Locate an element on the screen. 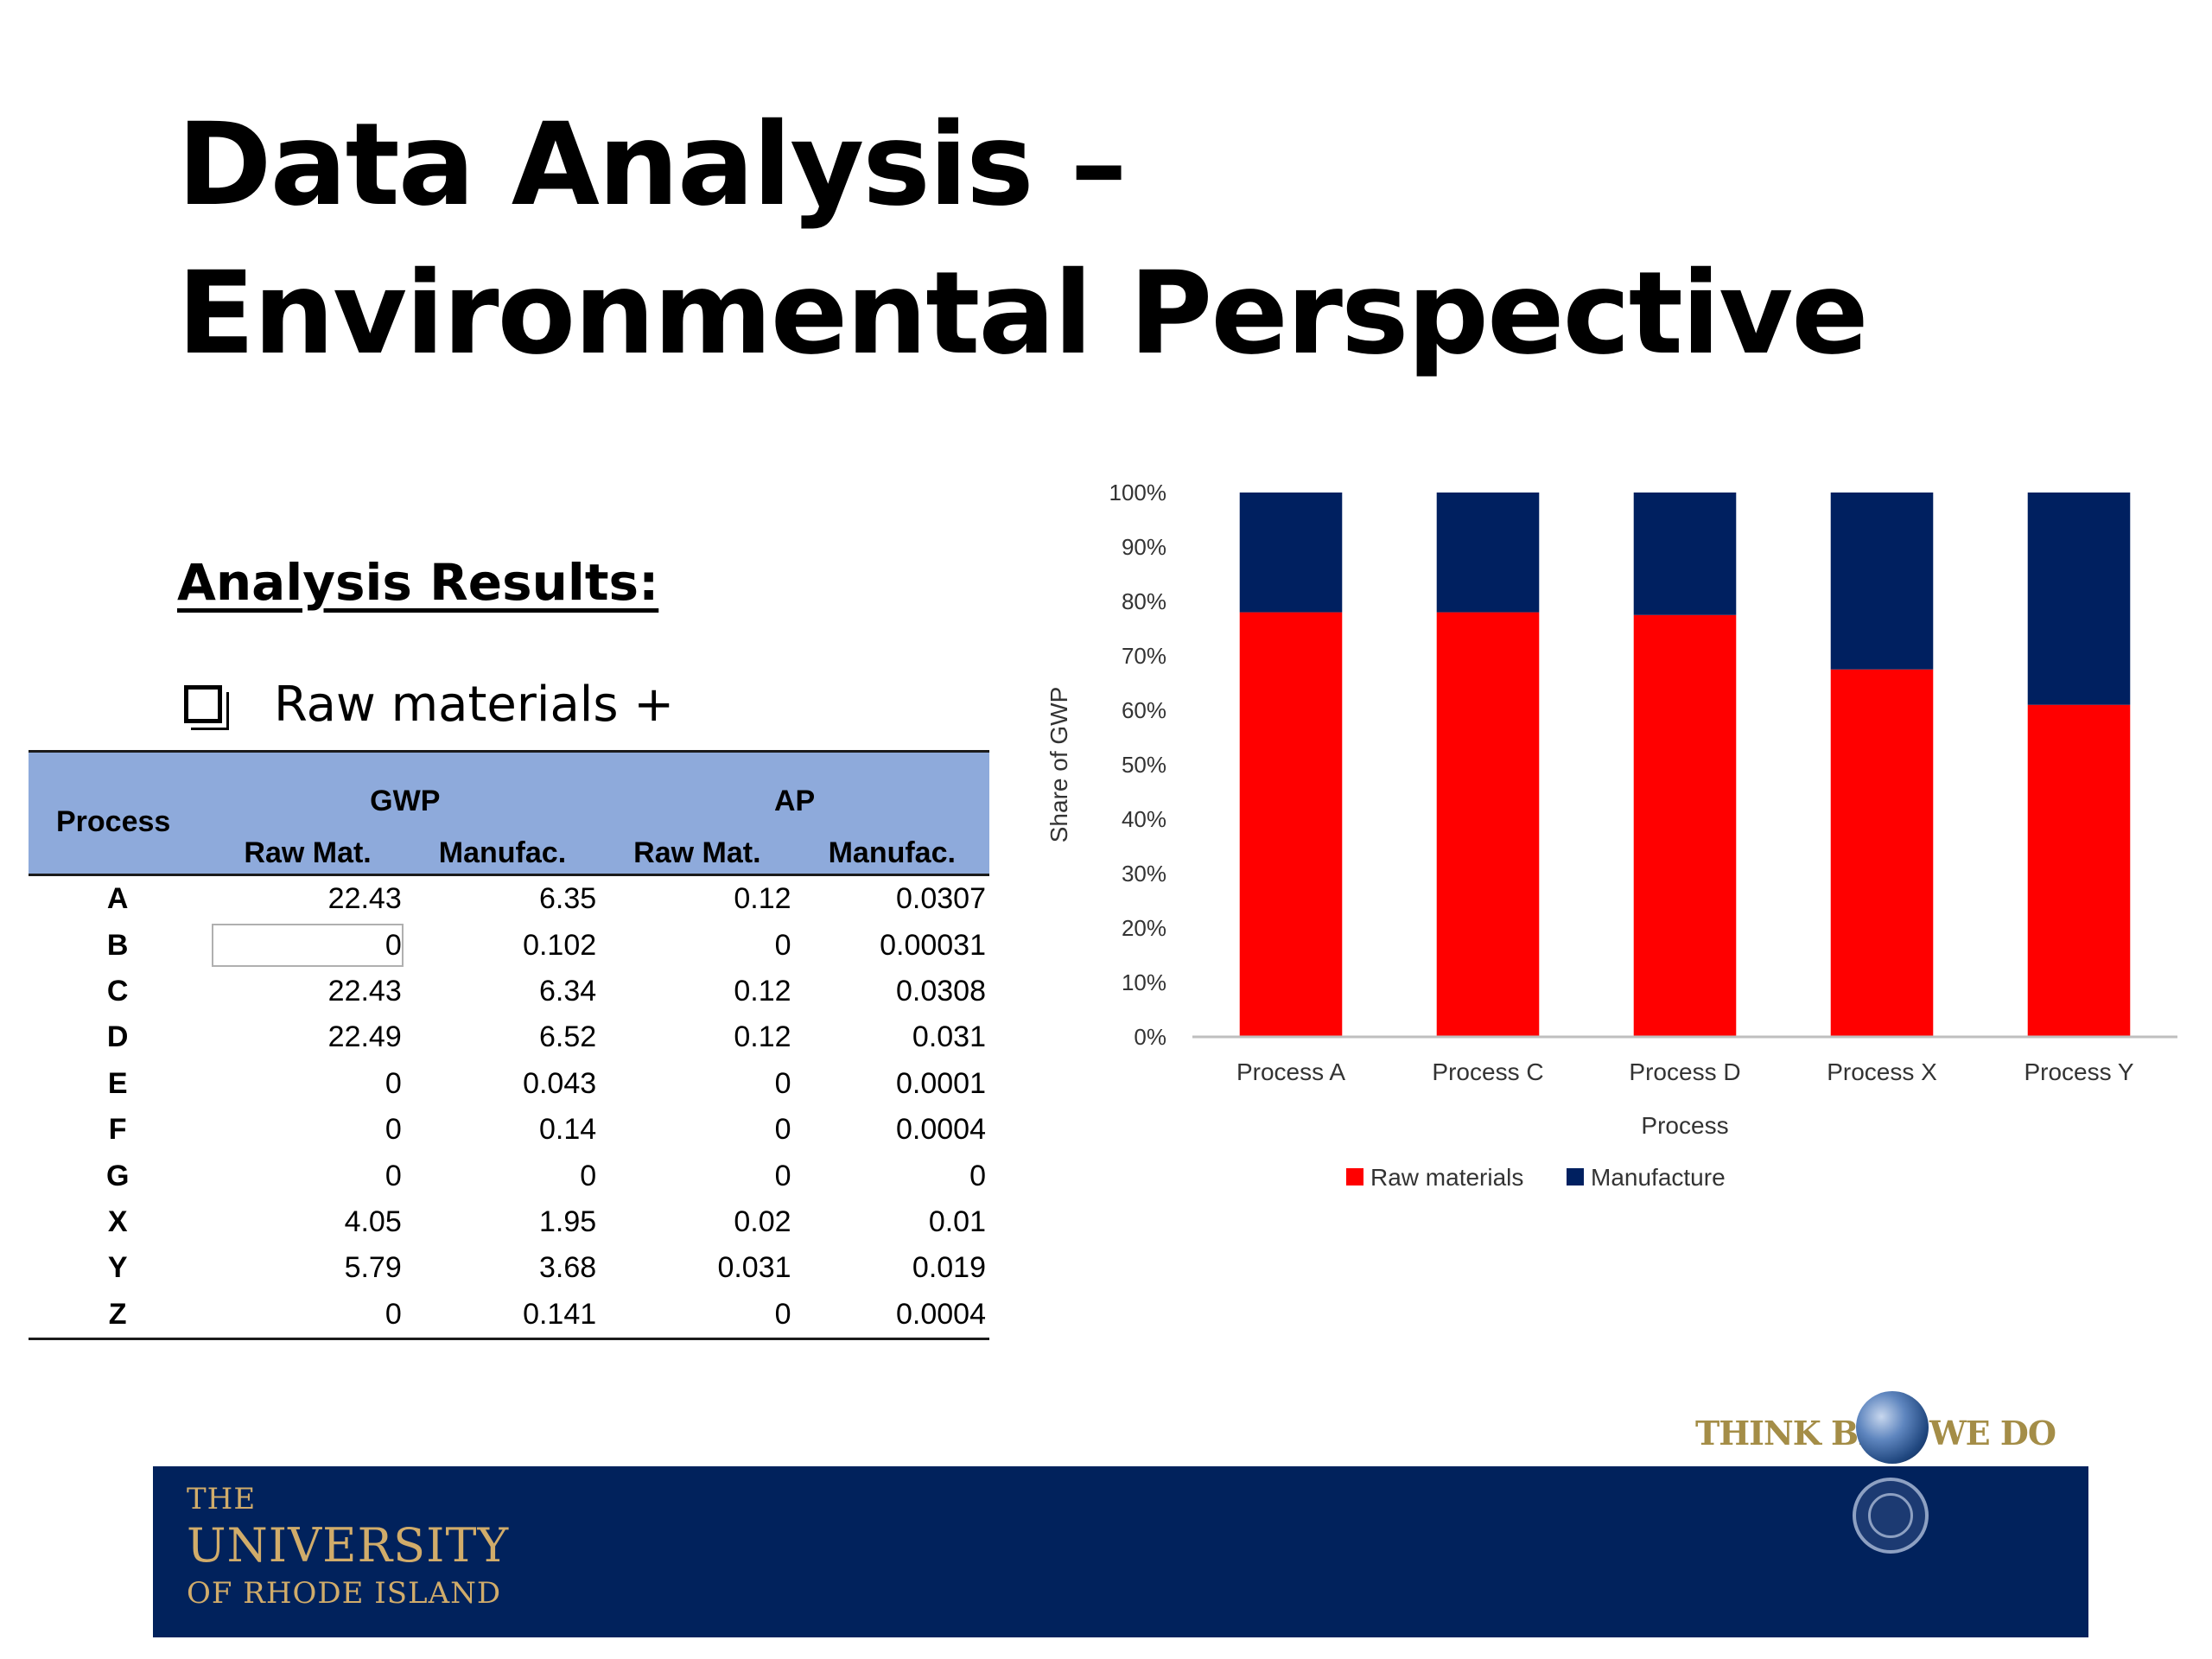 This screenshot has width=2212, height=1659. table-cell: 0.043 is located at coordinates (560, 1083).